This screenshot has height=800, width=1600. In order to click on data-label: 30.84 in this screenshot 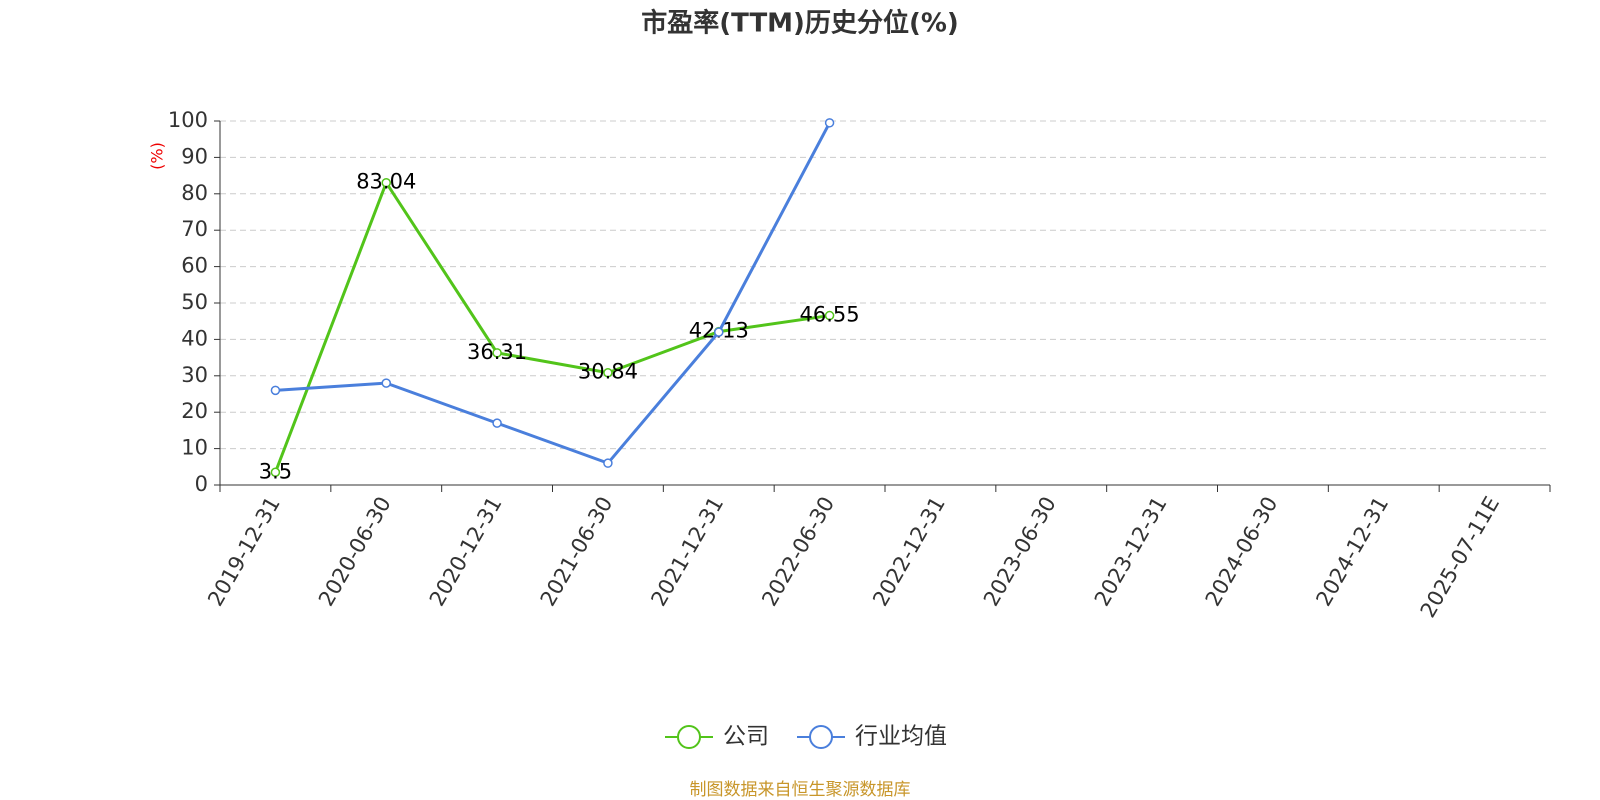, I will do `click(608, 372)`.